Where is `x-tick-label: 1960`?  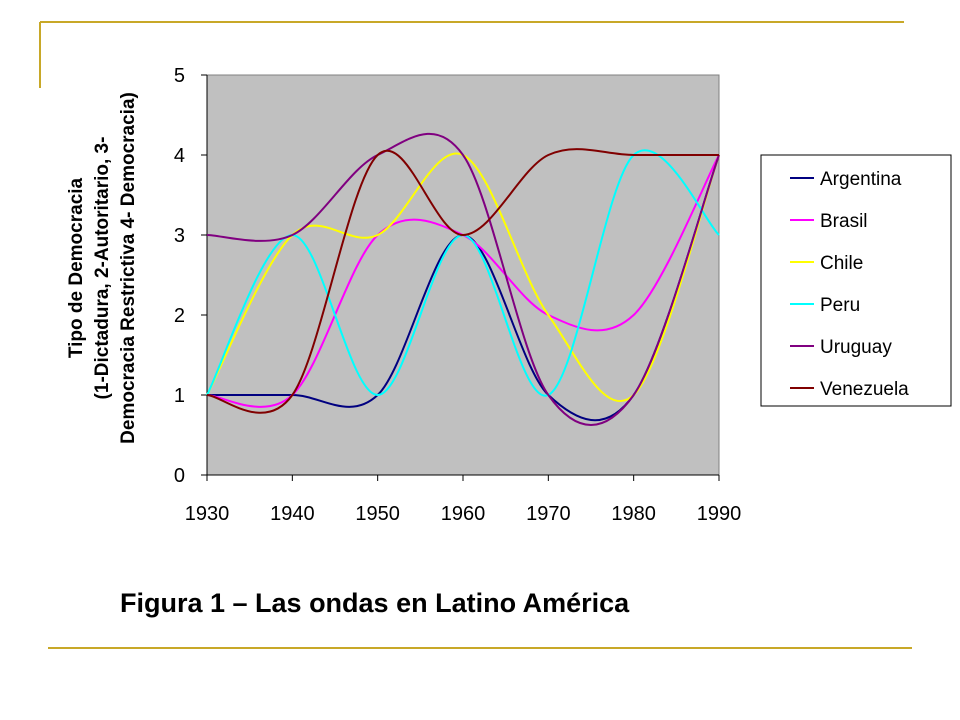
x-tick-label: 1960 is located at coordinates (463, 514).